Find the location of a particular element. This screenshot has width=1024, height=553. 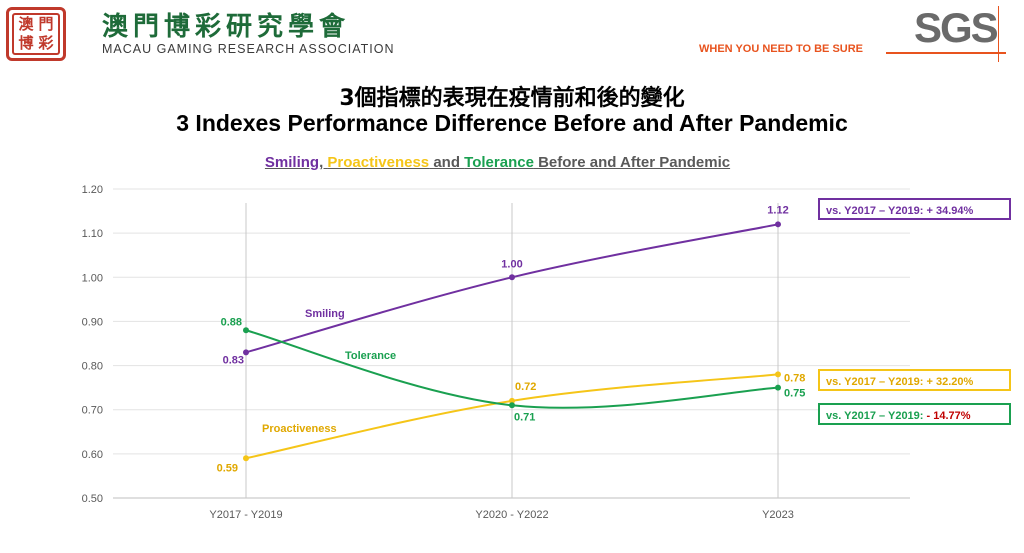

tolerance-data-label: 0.71 is located at coordinates (524, 417).